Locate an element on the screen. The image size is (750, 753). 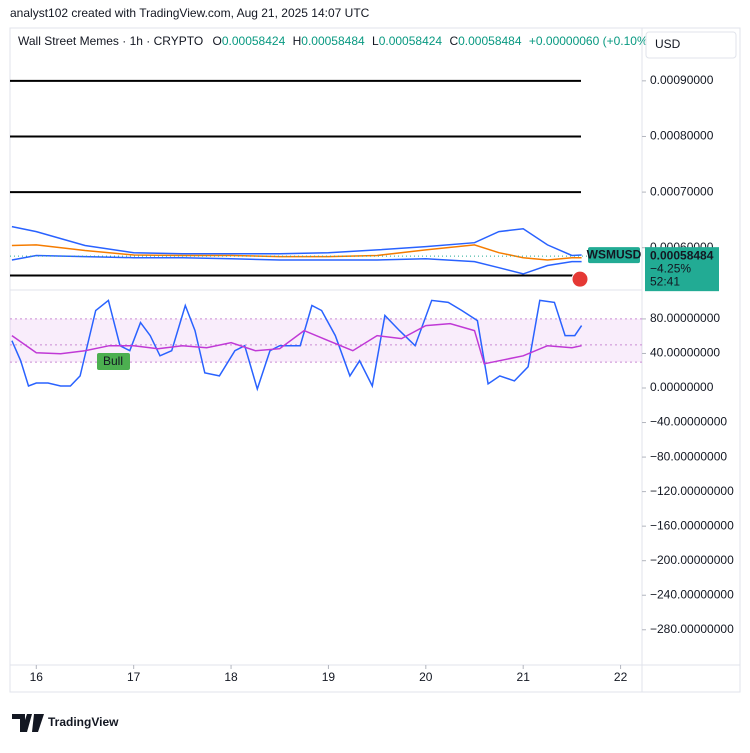
ohlc-label: L is located at coordinates (375, 41).